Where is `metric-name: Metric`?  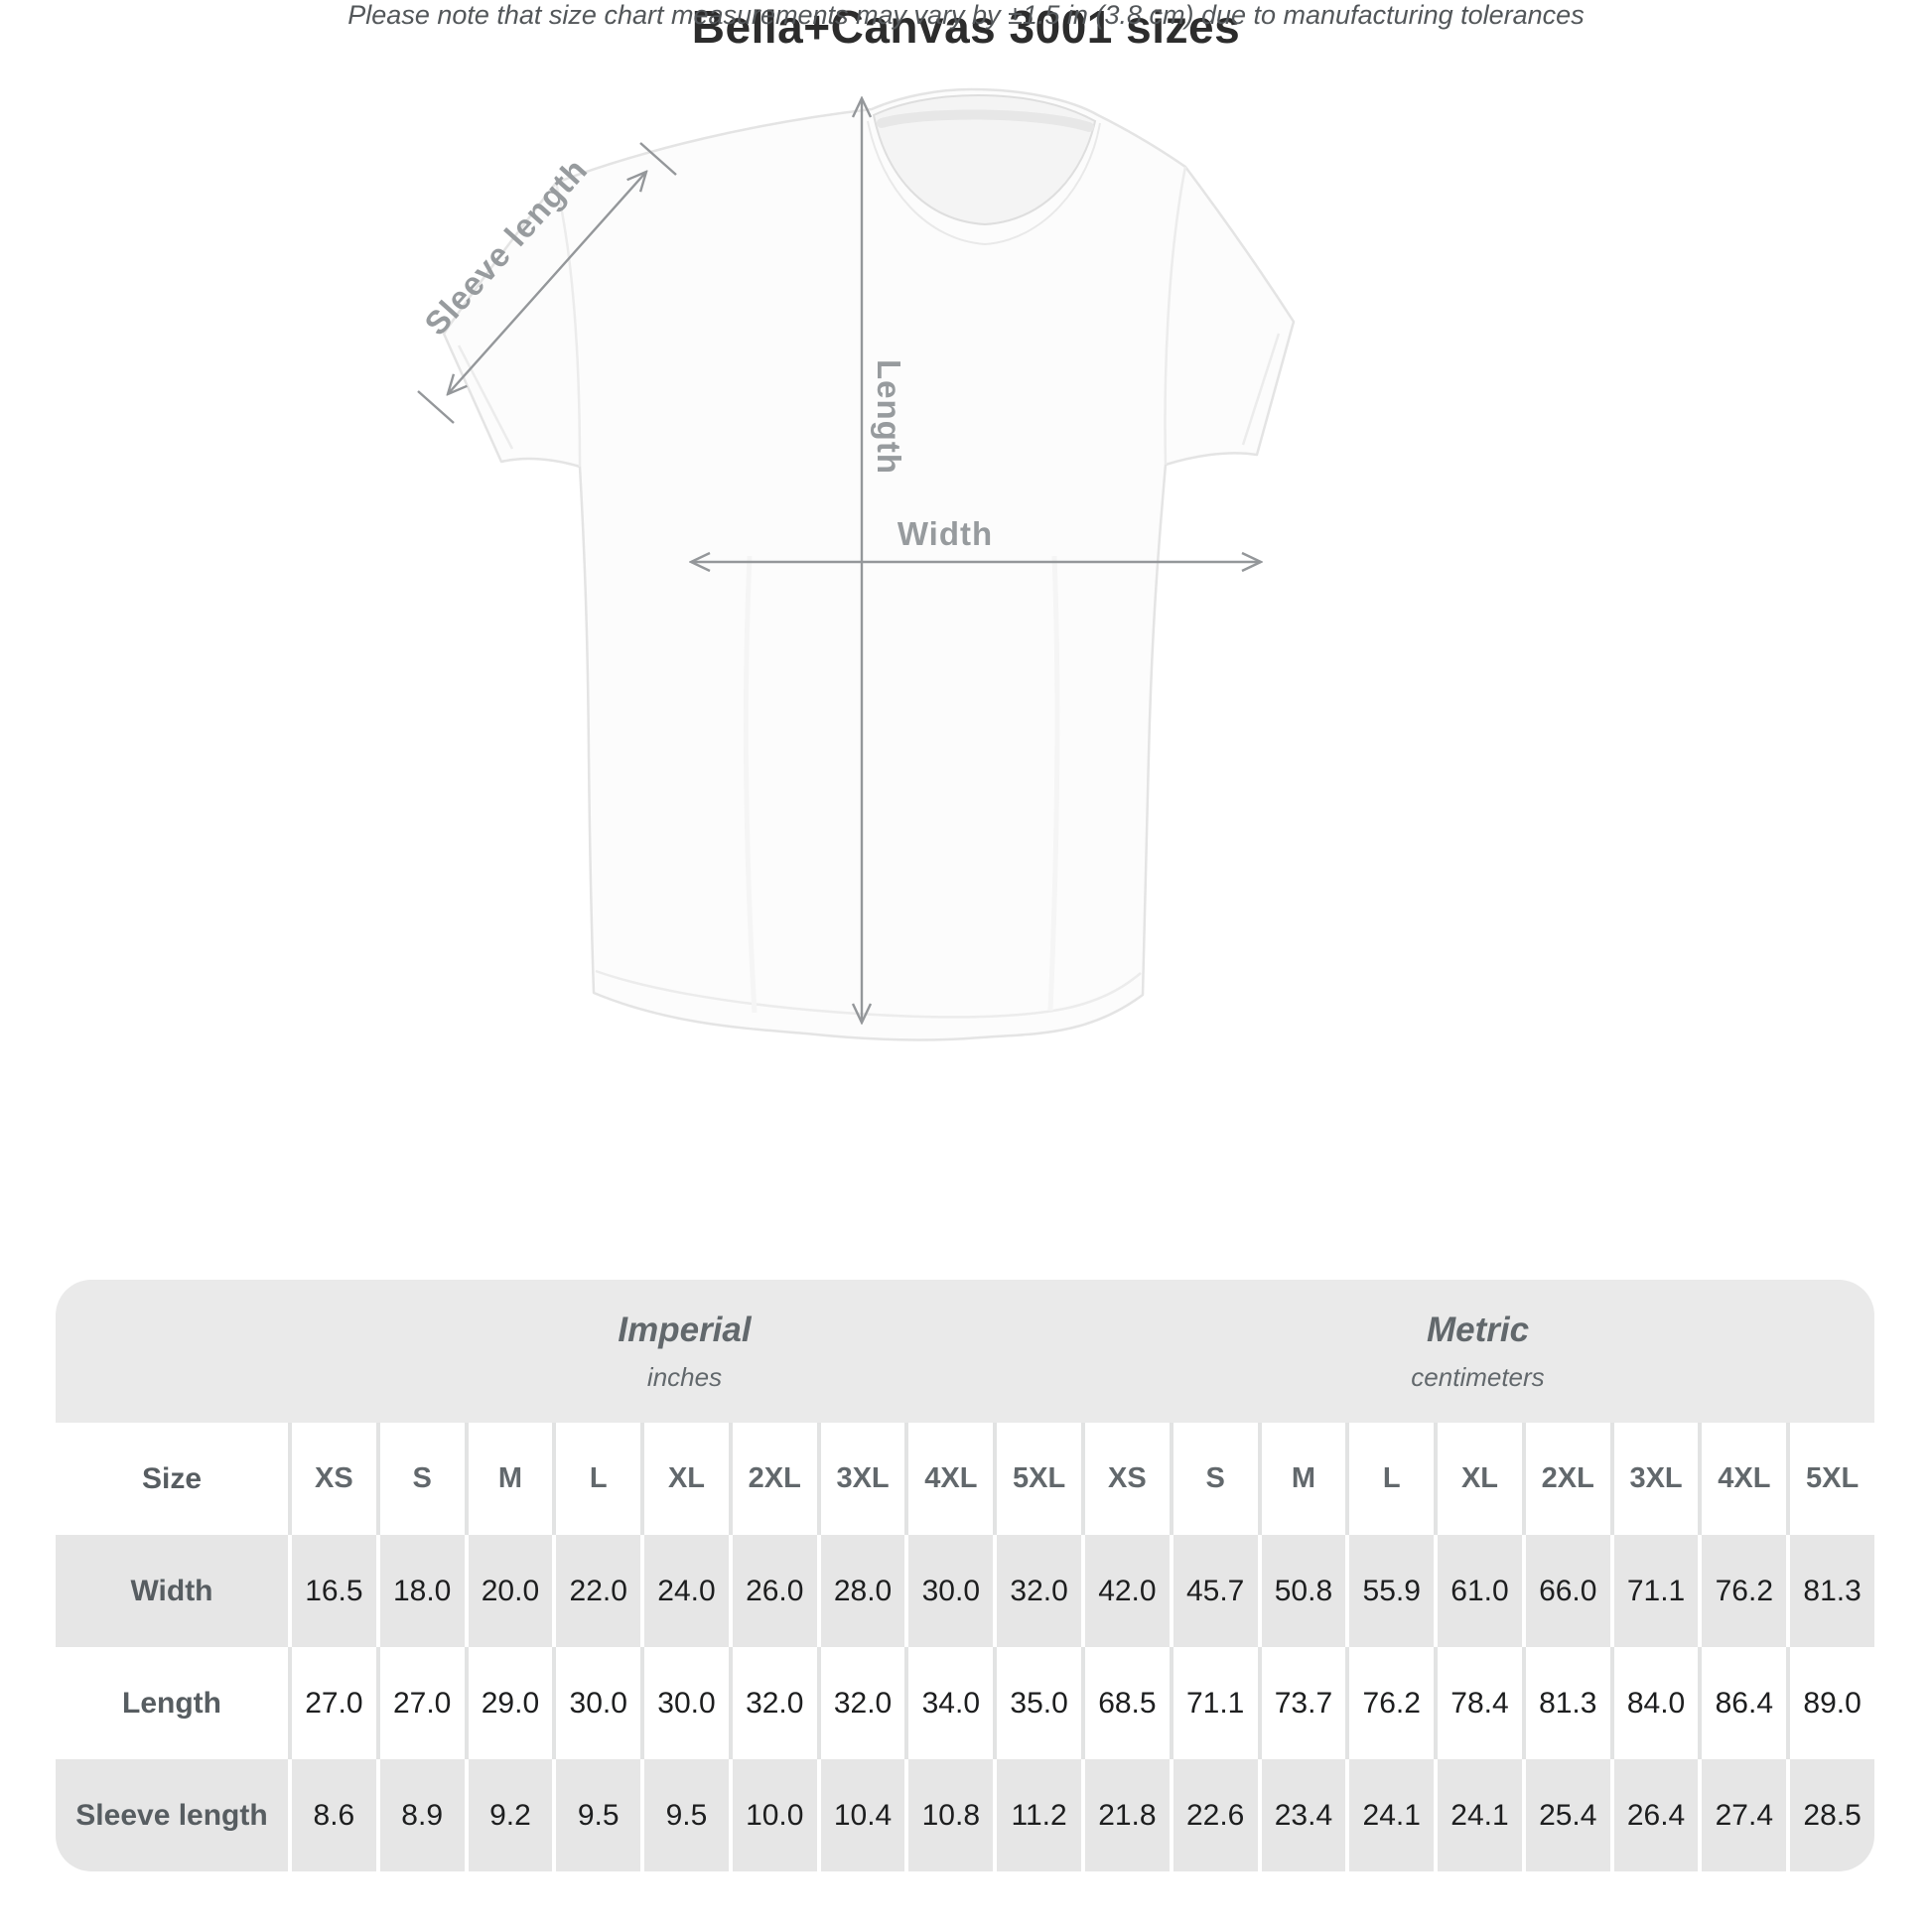 metric-name: Metric is located at coordinates (1478, 1329).